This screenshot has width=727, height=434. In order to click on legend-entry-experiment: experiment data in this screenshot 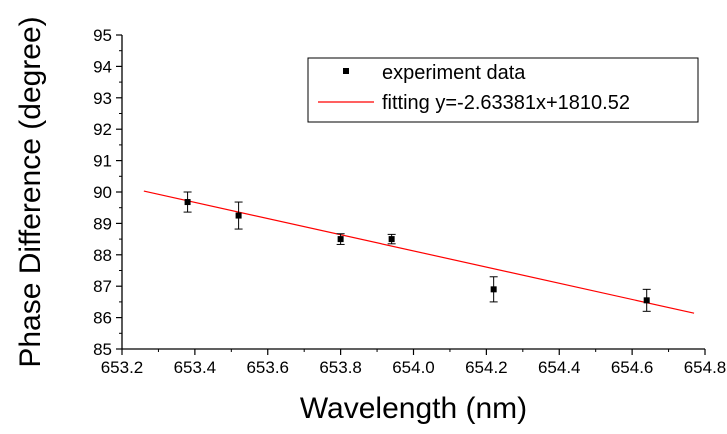, I will do `click(454, 73)`.